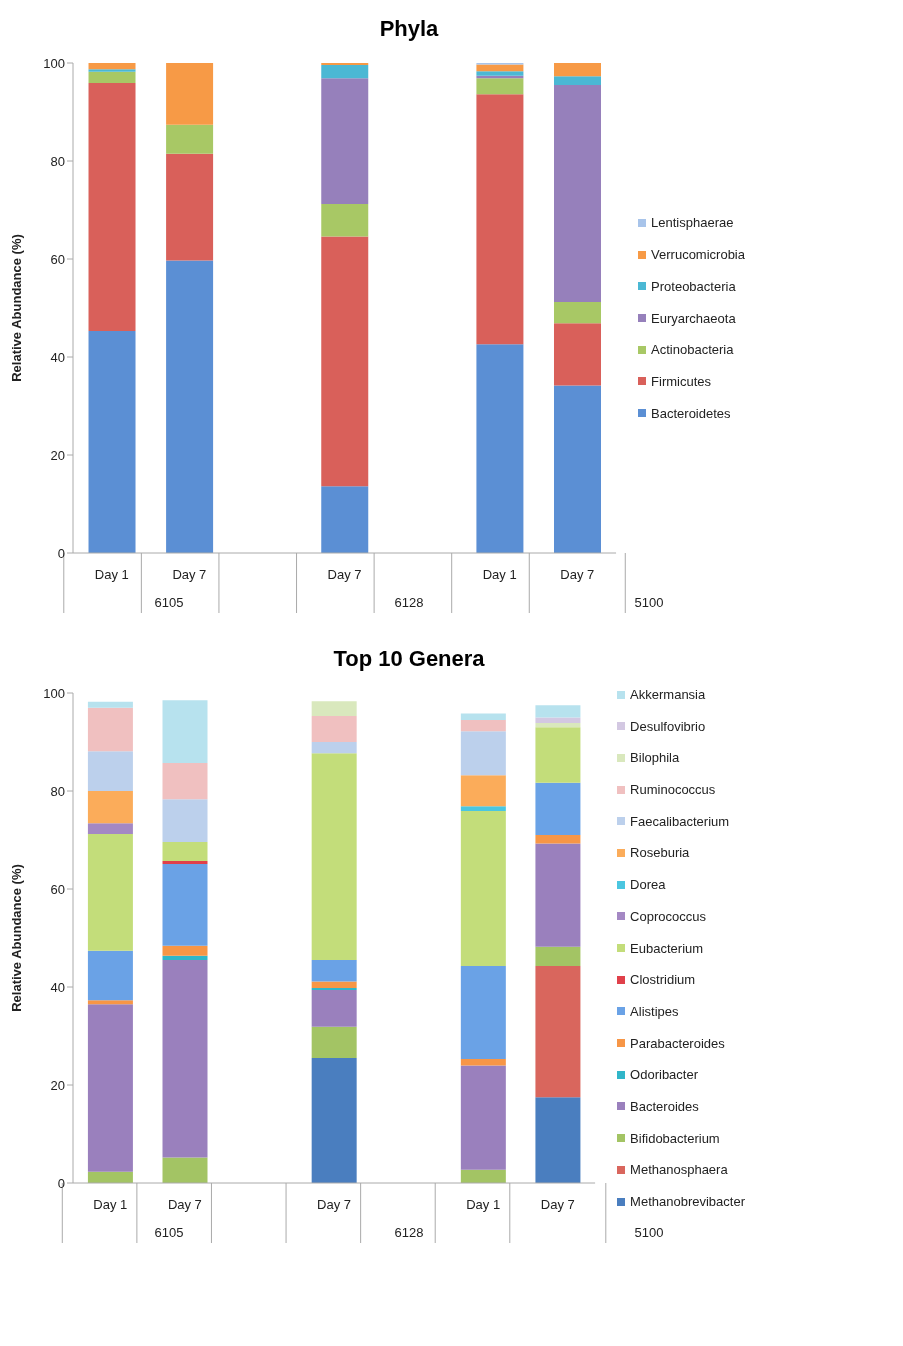  What do you see at coordinates (409, 29) in the screenshot?
I see `chart-title: Phyla` at bounding box center [409, 29].